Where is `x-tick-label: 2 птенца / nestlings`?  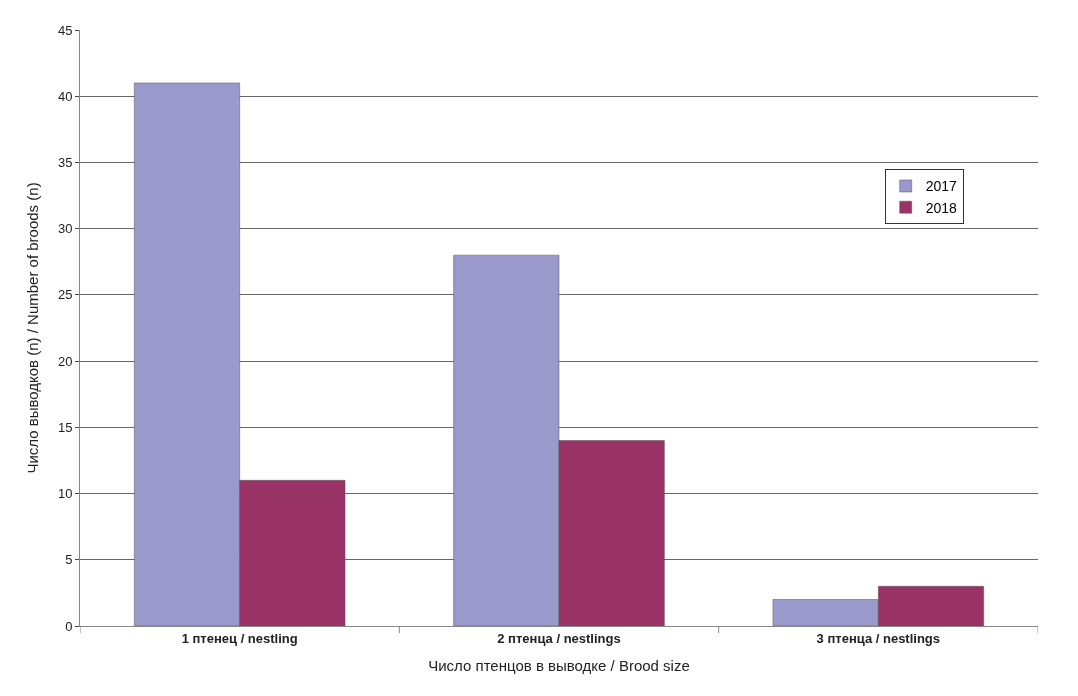
x-tick-label: 2 птенца / nestlings is located at coordinates (559, 638).